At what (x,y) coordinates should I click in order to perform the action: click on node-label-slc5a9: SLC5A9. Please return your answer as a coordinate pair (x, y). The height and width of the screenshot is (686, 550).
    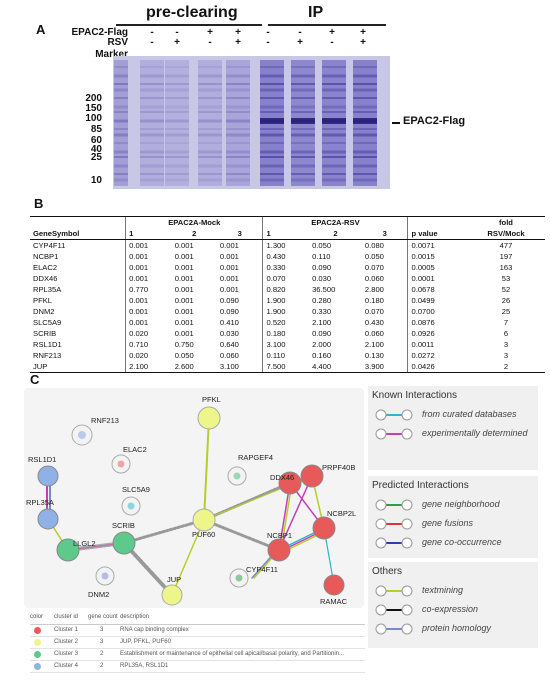
    Looking at the image, I should click on (136, 489).